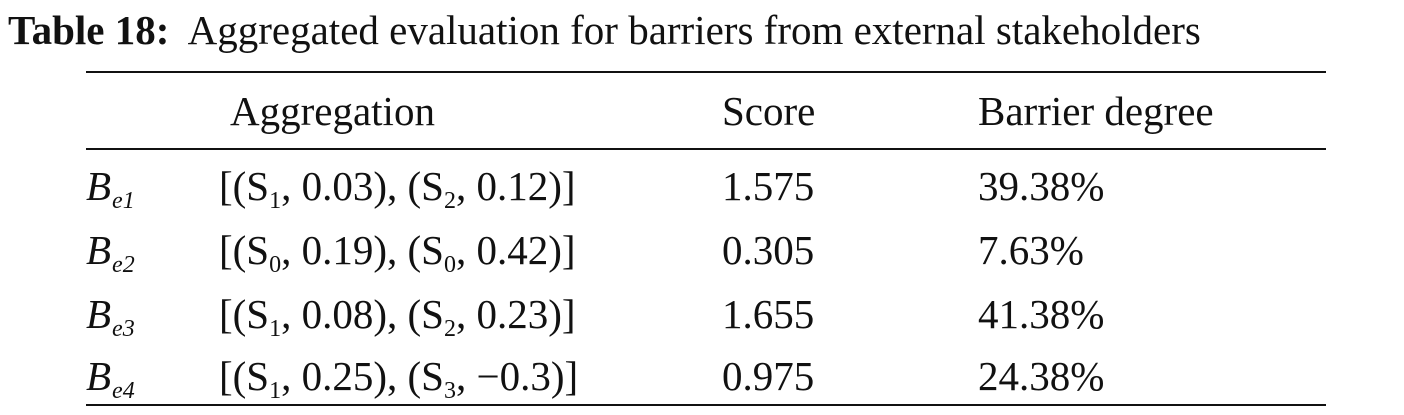 This screenshot has width=1404, height=415. What do you see at coordinates (768, 376) in the screenshot?
I see `score-cell: 0.975` at bounding box center [768, 376].